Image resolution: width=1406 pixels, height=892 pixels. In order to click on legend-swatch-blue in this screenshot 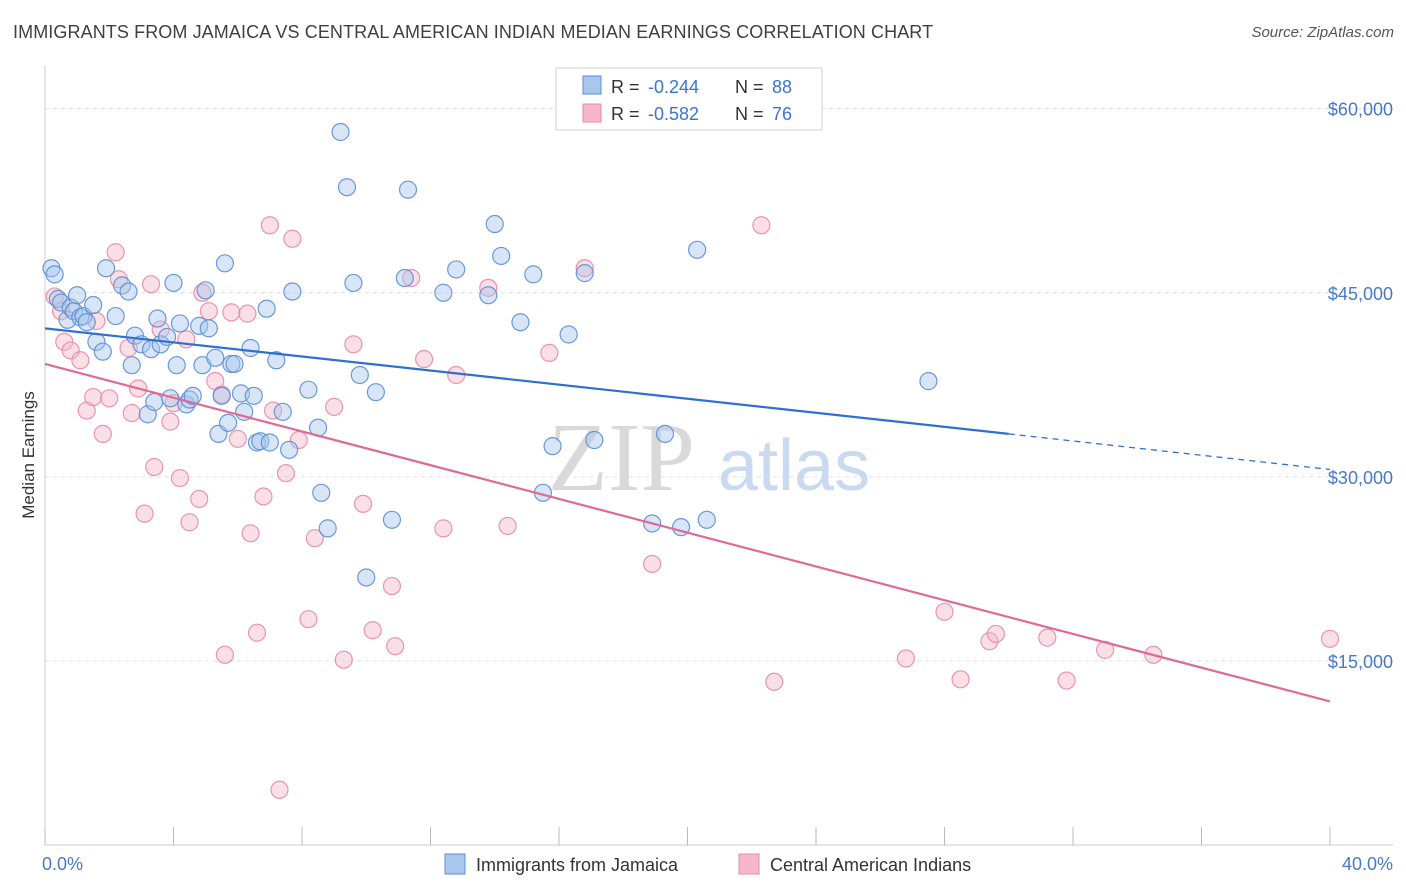, I will do `click(592, 85)`.